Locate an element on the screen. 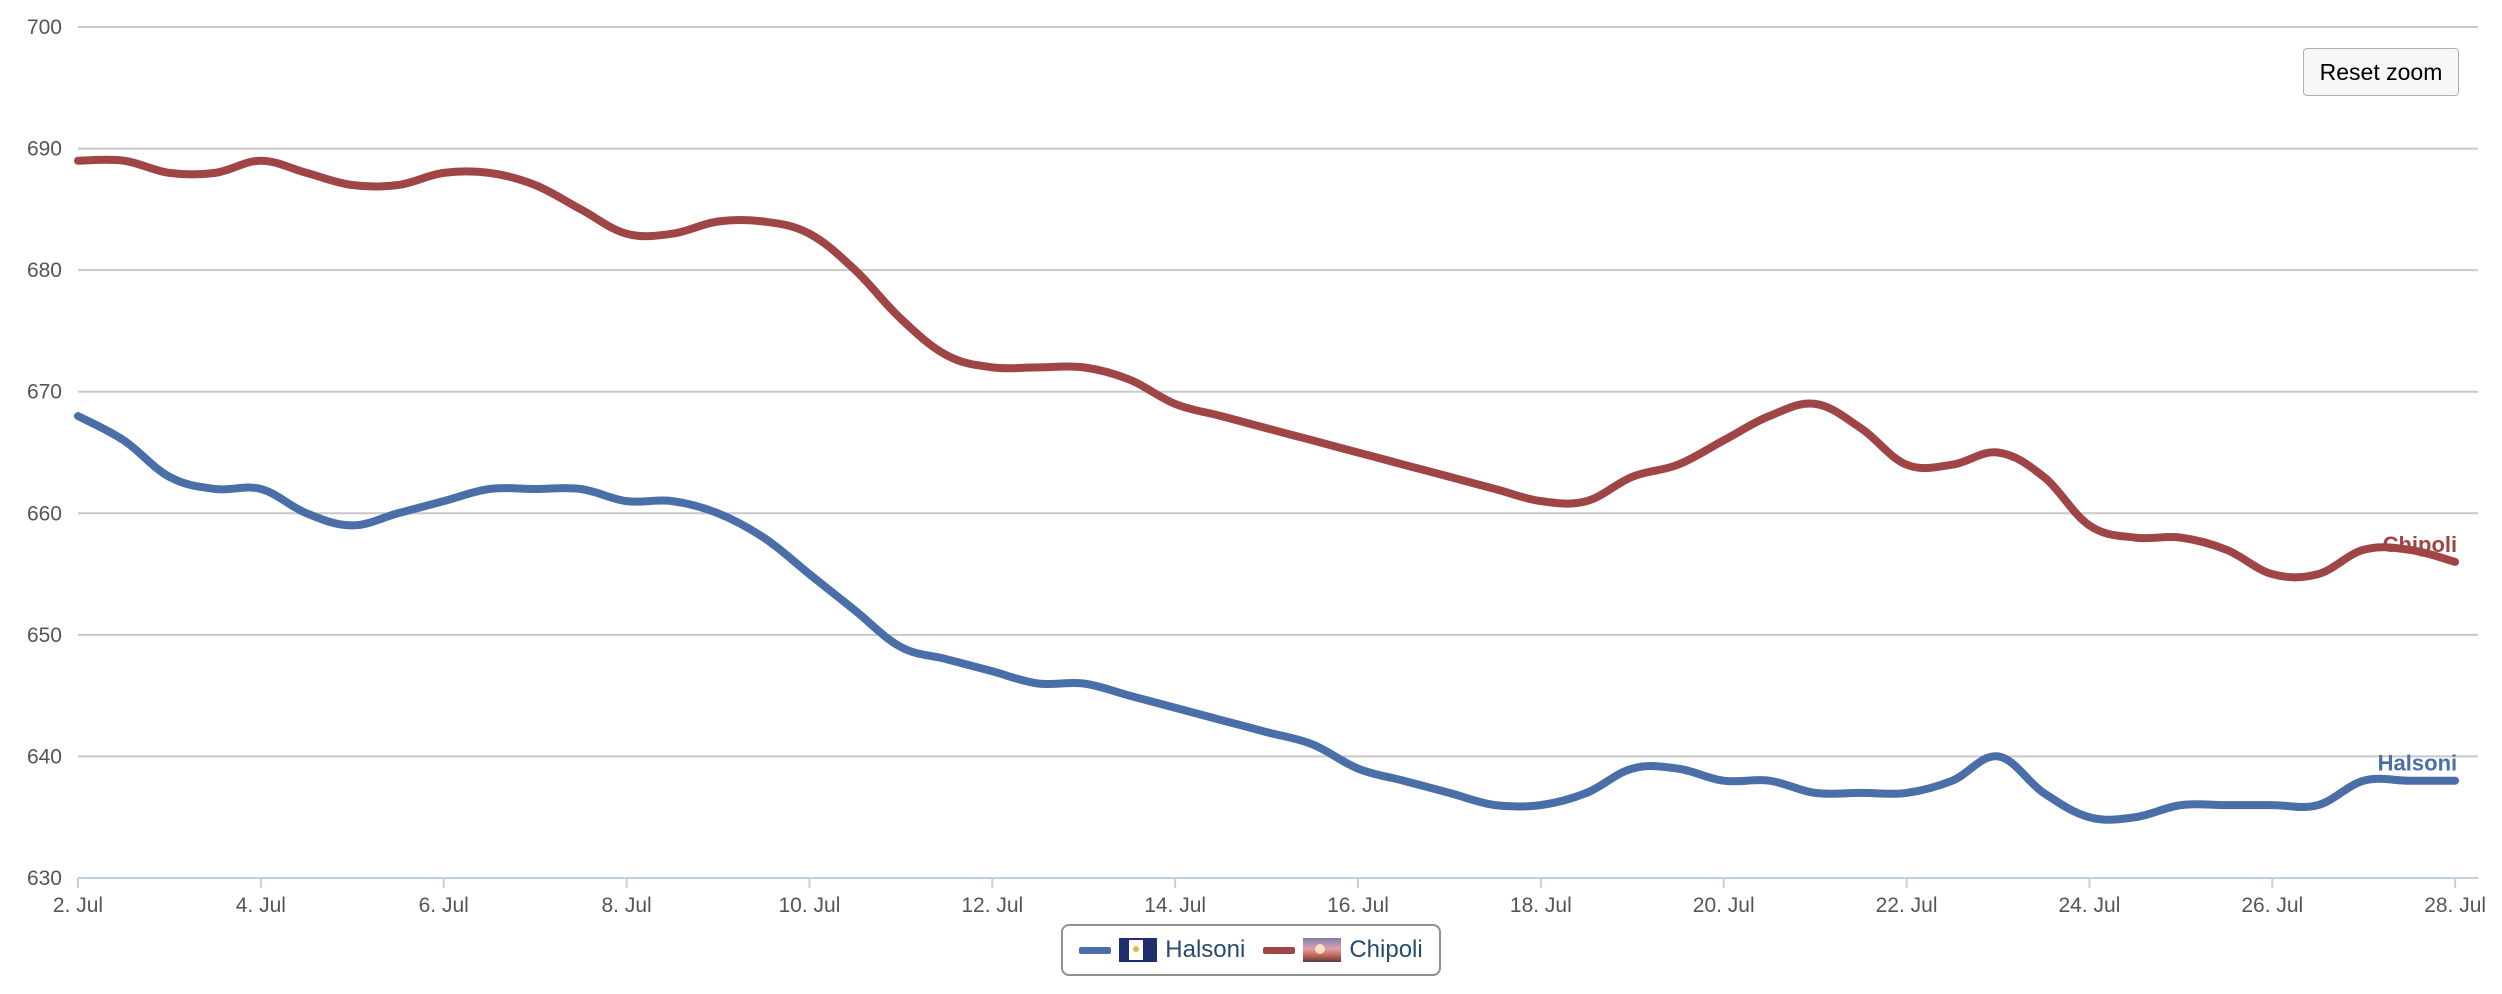  reset-zoom-button: Reset zoom is located at coordinates (2381, 72).